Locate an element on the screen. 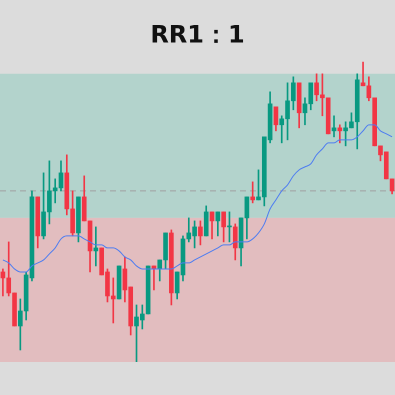  chart-title: RR1：1 is located at coordinates (197, 34).